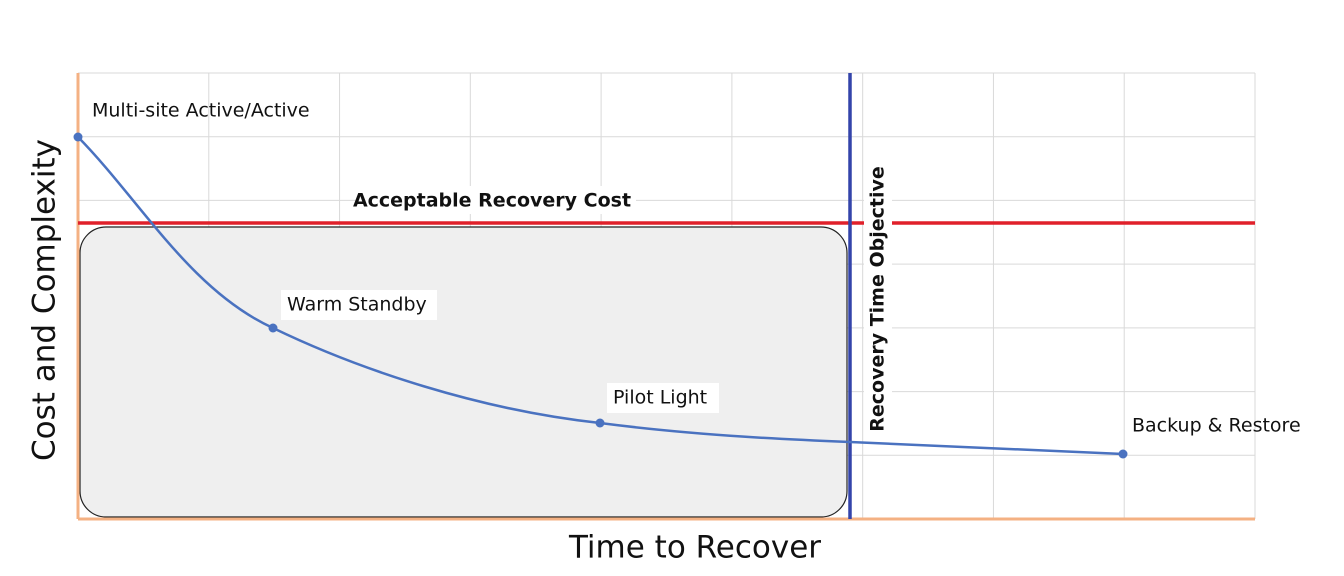 This screenshot has width=1344, height=576. I want to click on x-axis-title: Time to Recover, so click(694, 548).